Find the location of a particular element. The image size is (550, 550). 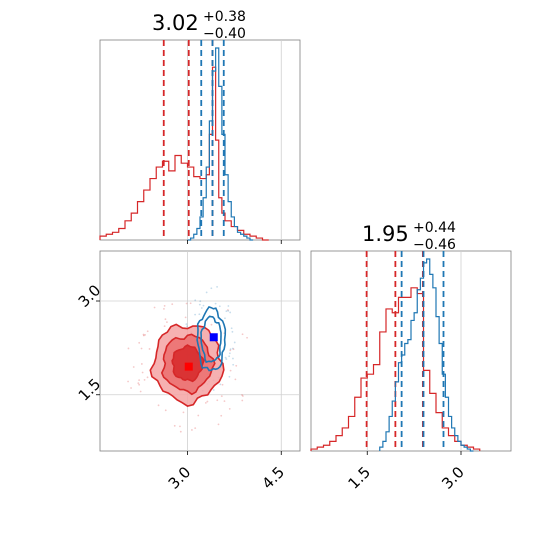

x-tick-label: 4.5 is located at coordinates (273, 478).